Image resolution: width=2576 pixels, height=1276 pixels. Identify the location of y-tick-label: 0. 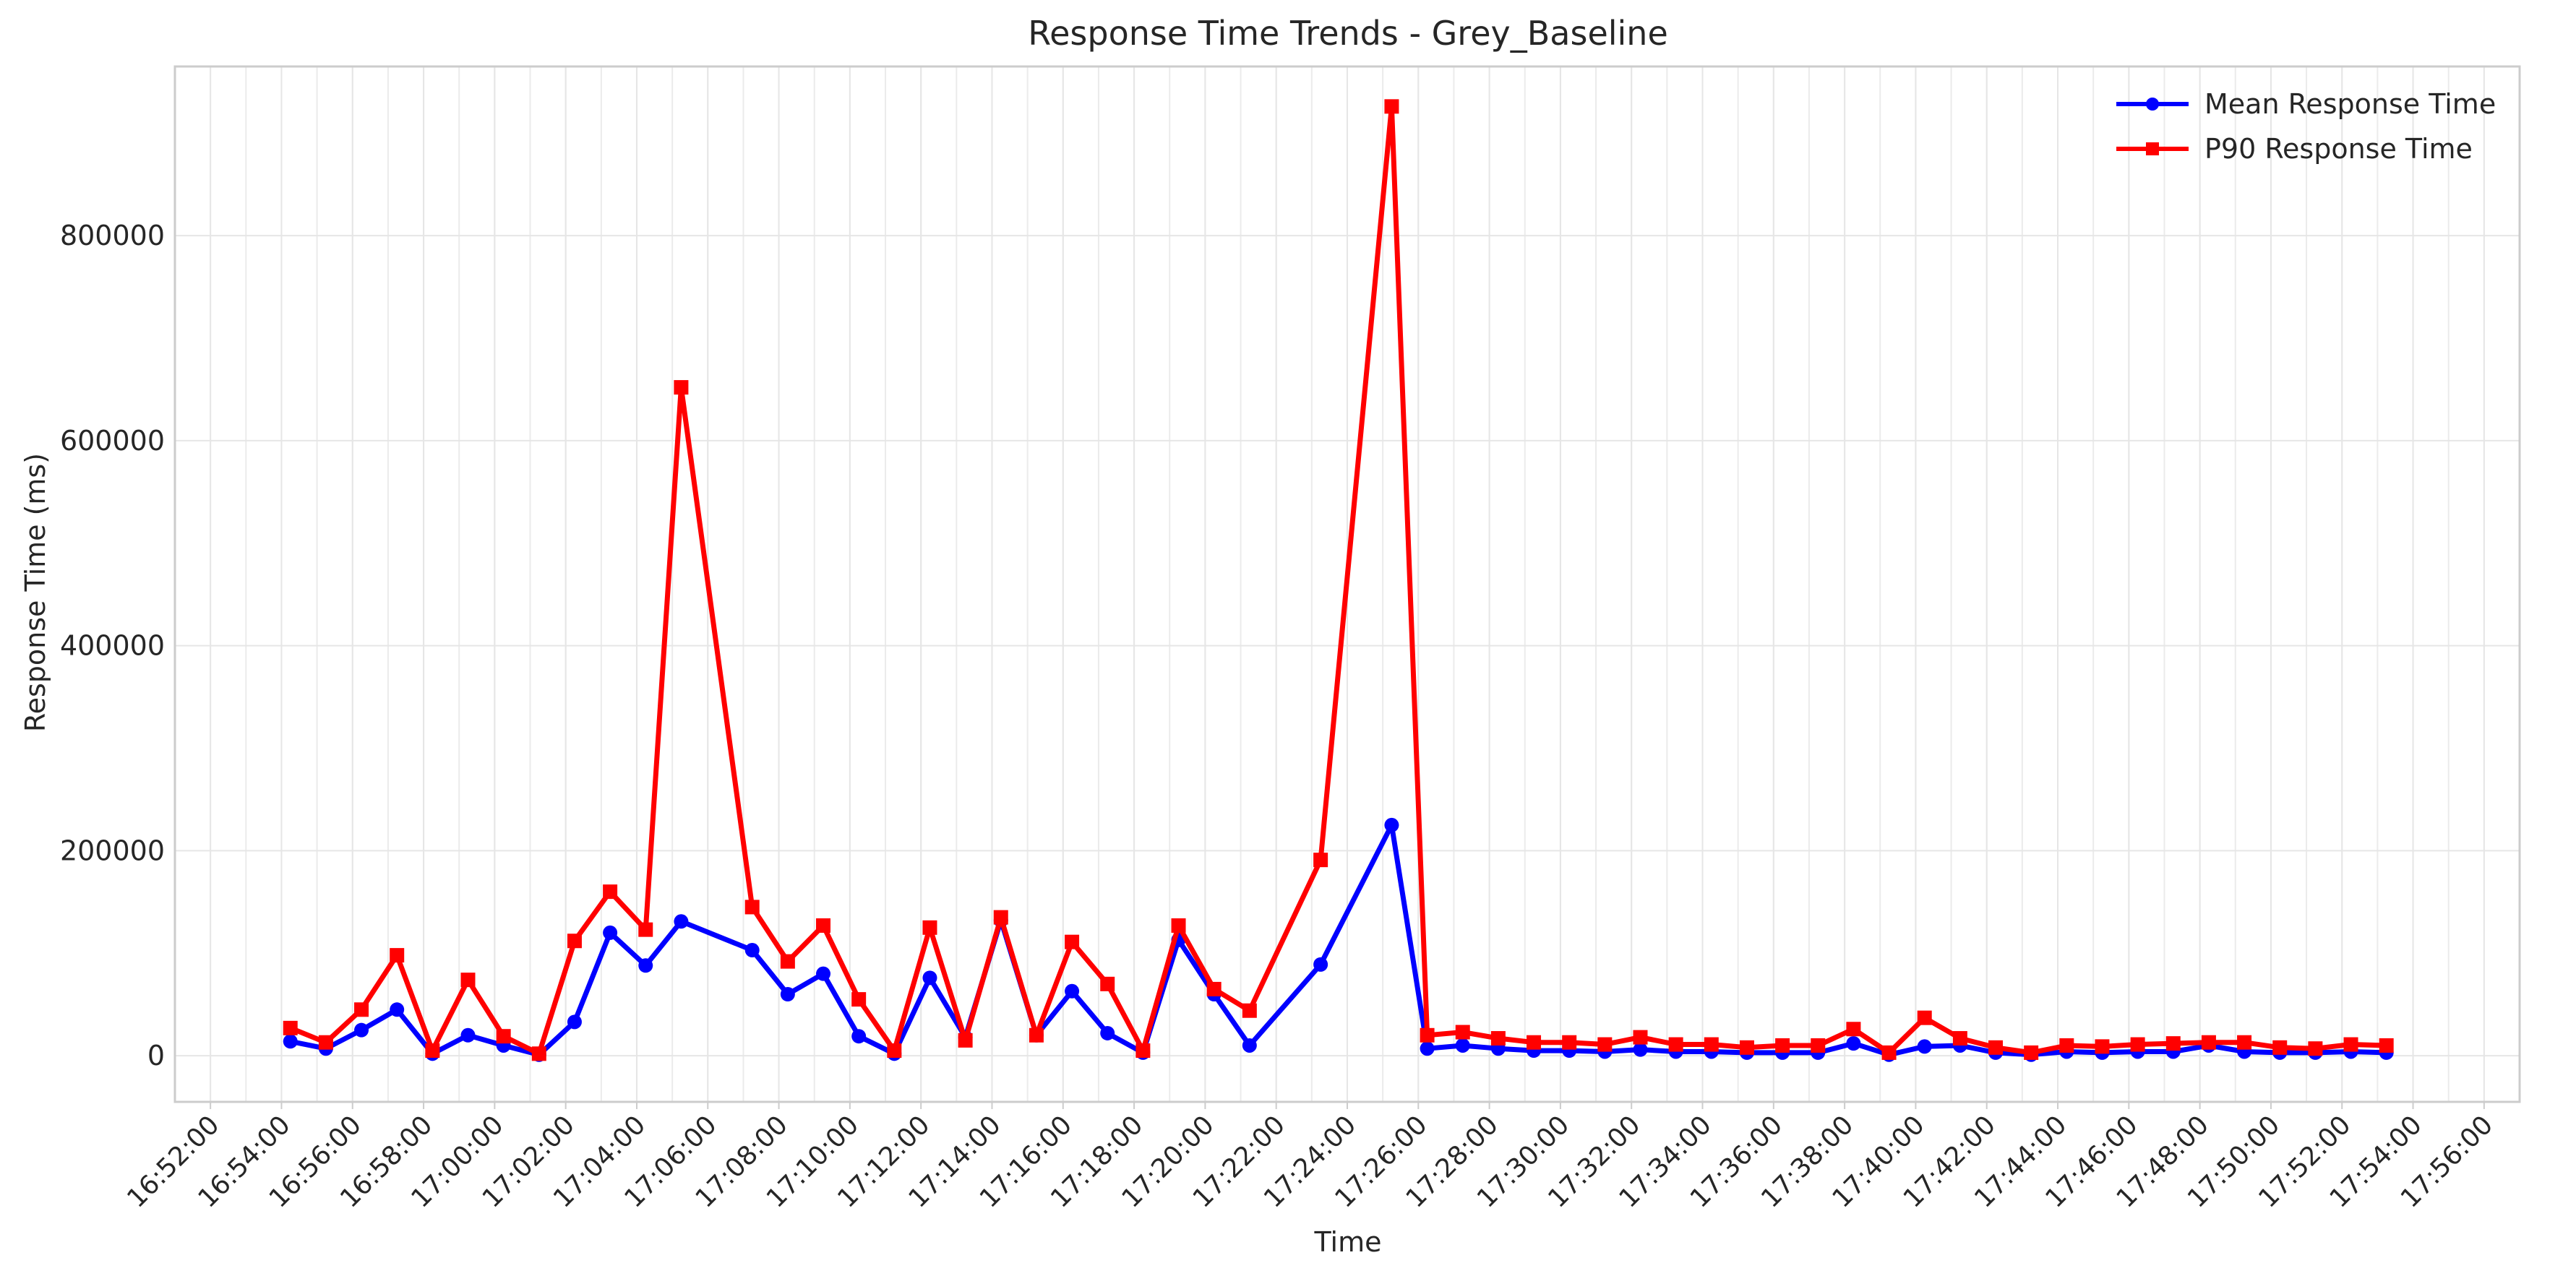
(156, 1056).